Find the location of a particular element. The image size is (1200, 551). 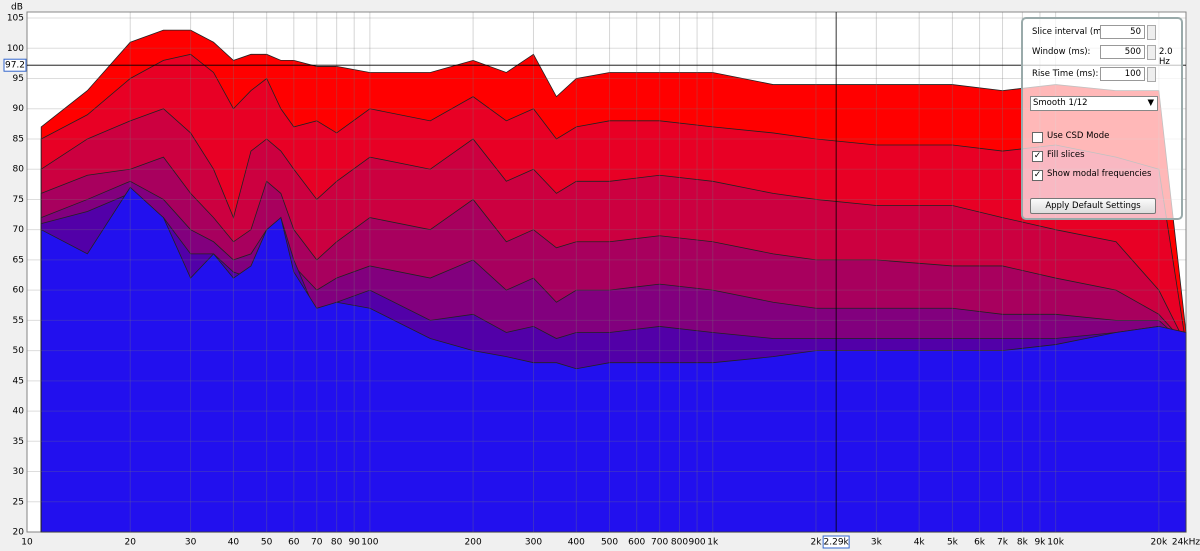

label: Rise Time (ms): is located at coordinates (1065, 74).